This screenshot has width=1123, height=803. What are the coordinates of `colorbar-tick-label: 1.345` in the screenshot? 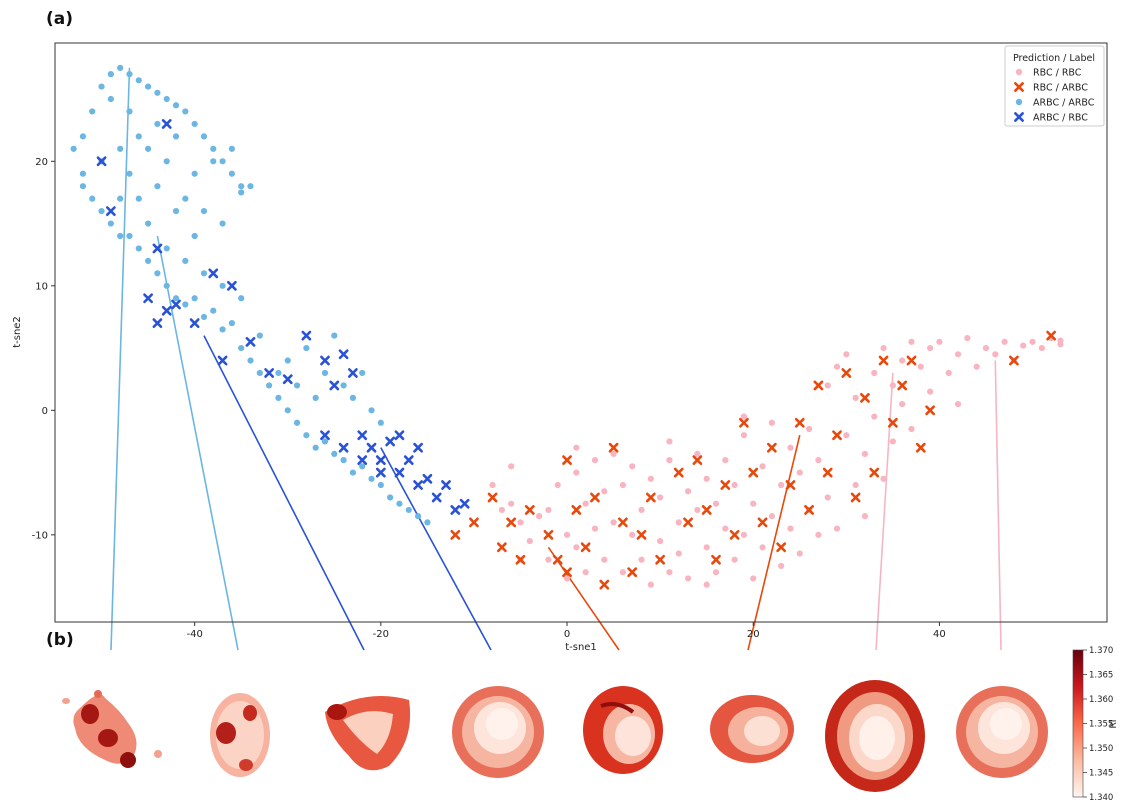 It's located at (1101, 774).